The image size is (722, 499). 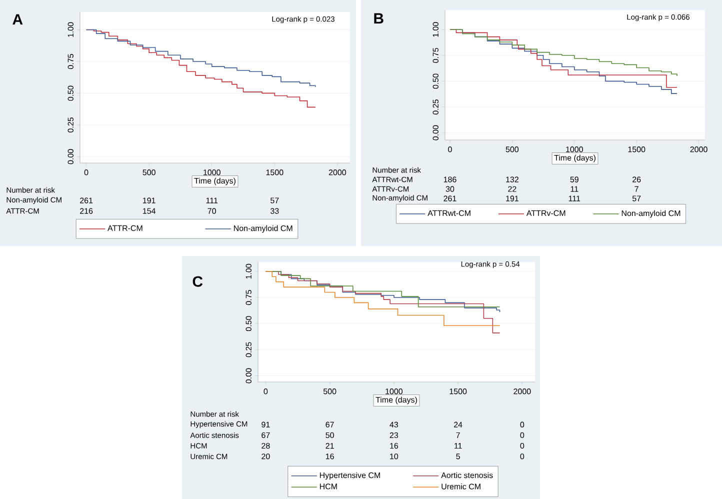 What do you see at coordinates (17, 19) in the screenshot?
I see `chart-title: A` at bounding box center [17, 19].